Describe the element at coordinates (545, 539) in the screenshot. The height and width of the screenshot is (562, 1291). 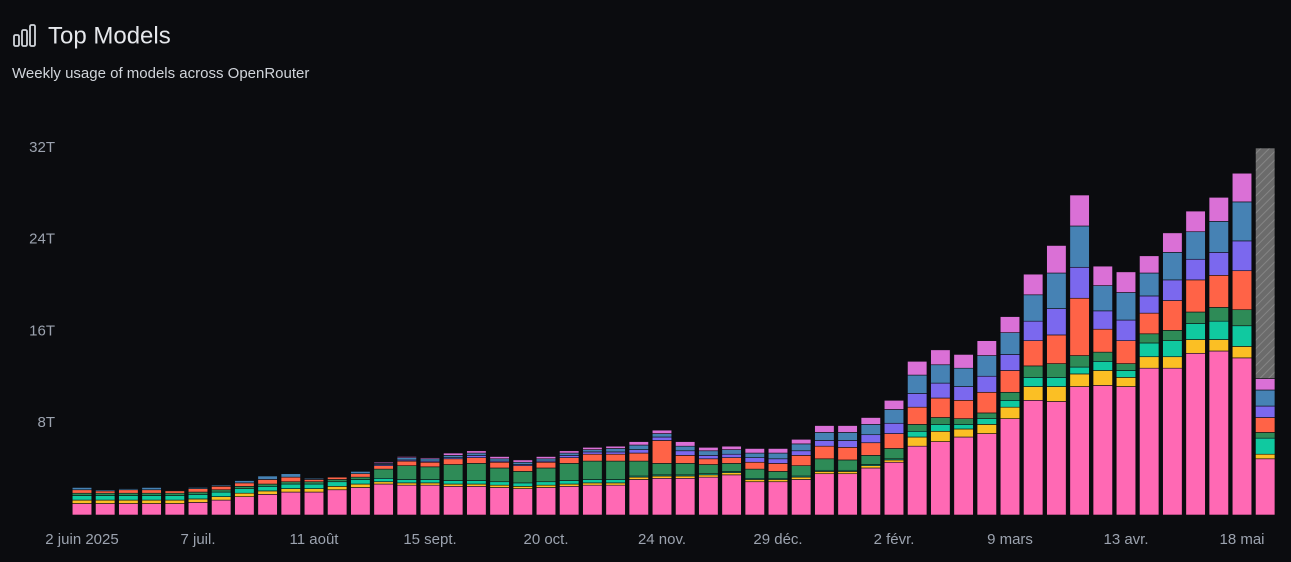
I see `x-tick-label: 20 oct.` at that location.